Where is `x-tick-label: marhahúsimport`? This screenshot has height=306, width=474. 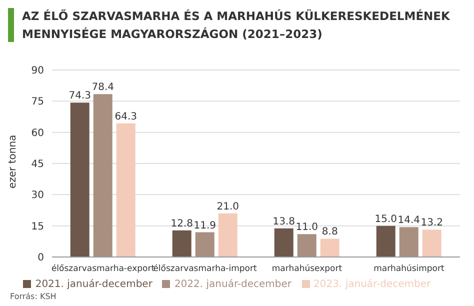
x-tick-label: marhahúsimport is located at coordinates (410, 269).